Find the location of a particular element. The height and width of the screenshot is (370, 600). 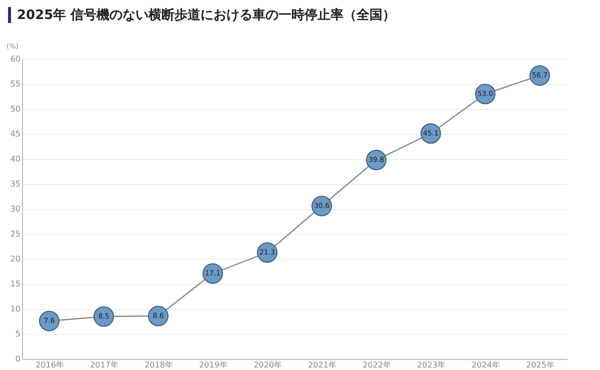

x-tick-label: 2018年 is located at coordinates (158, 365).